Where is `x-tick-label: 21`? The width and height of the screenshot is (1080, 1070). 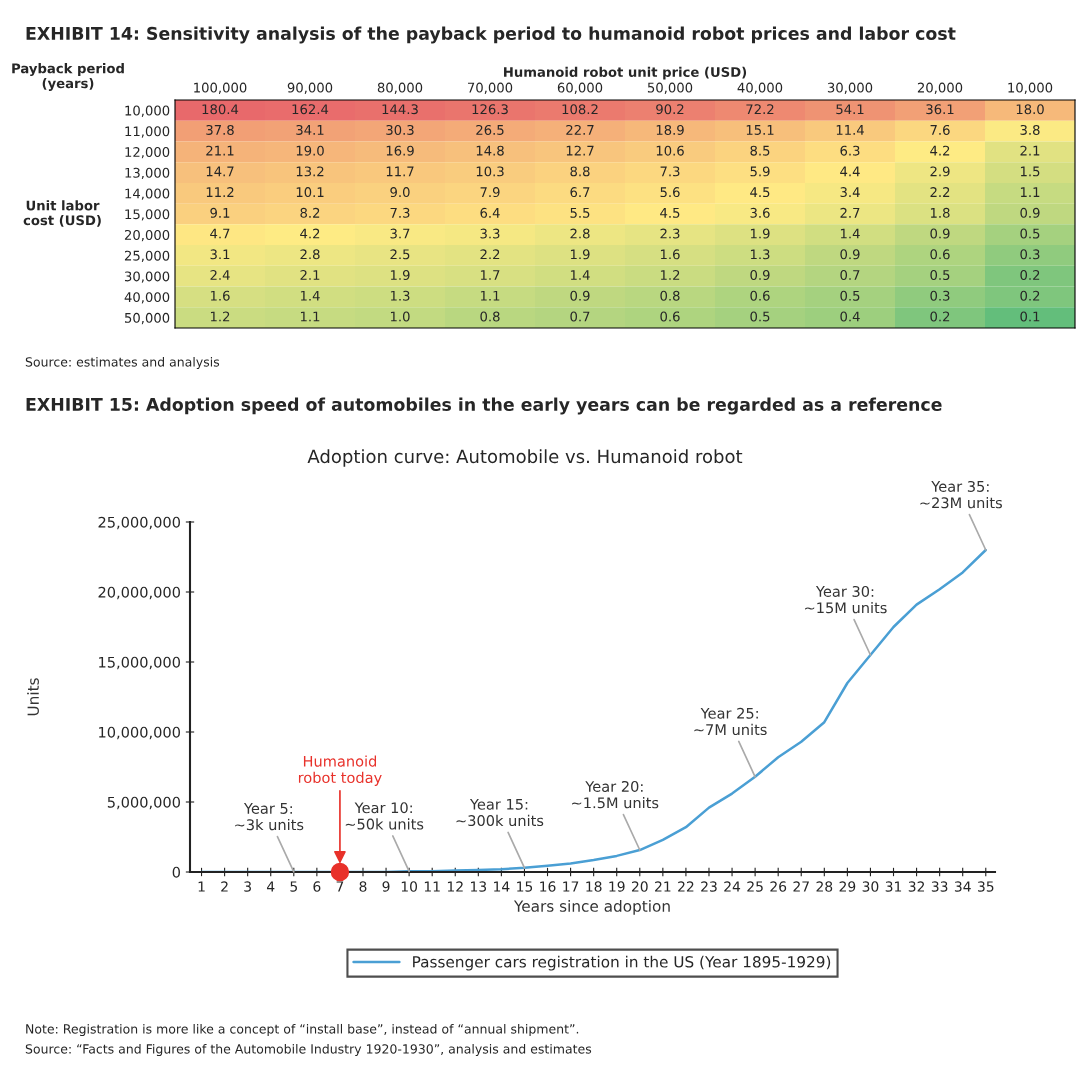
x-tick-label: 21 is located at coordinates (663, 886).